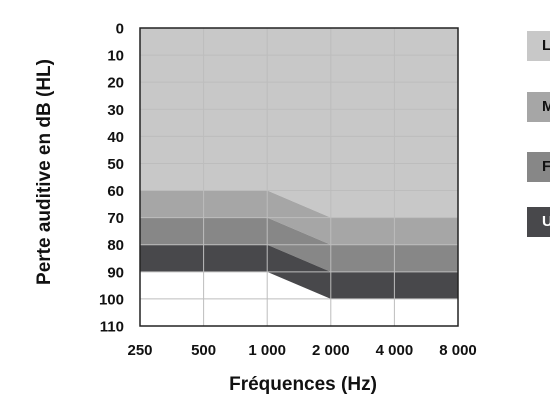 The width and height of the screenshot is (550, 415). I want to click on y-tick-label: 0, so click(120, 29).